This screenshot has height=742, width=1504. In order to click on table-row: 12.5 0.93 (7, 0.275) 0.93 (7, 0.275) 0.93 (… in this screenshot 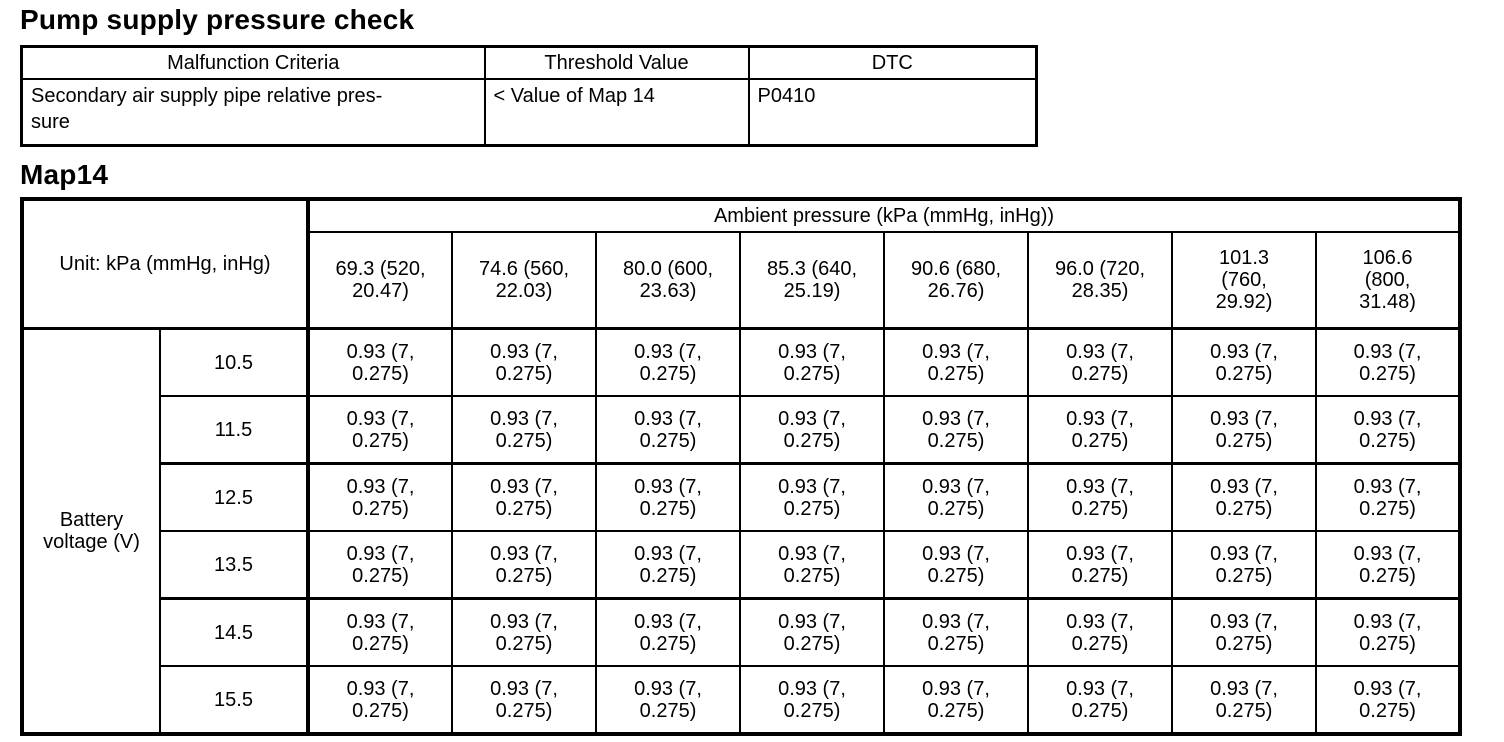, I will do `click(741, 497)`.